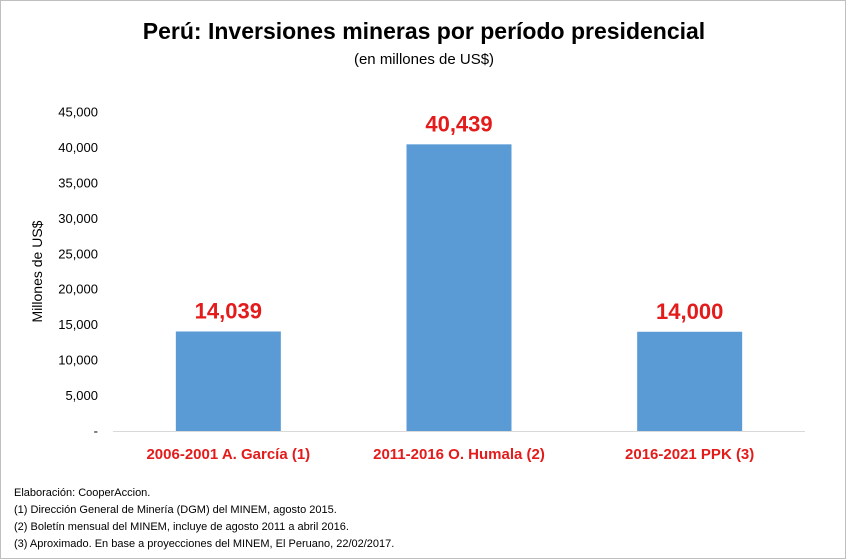 Image resolution: width=846 pixels, height=560 pixels. Describe the element at coordinates (96, 431) in the screenshot. I see `y-tick-label: -` at that location.